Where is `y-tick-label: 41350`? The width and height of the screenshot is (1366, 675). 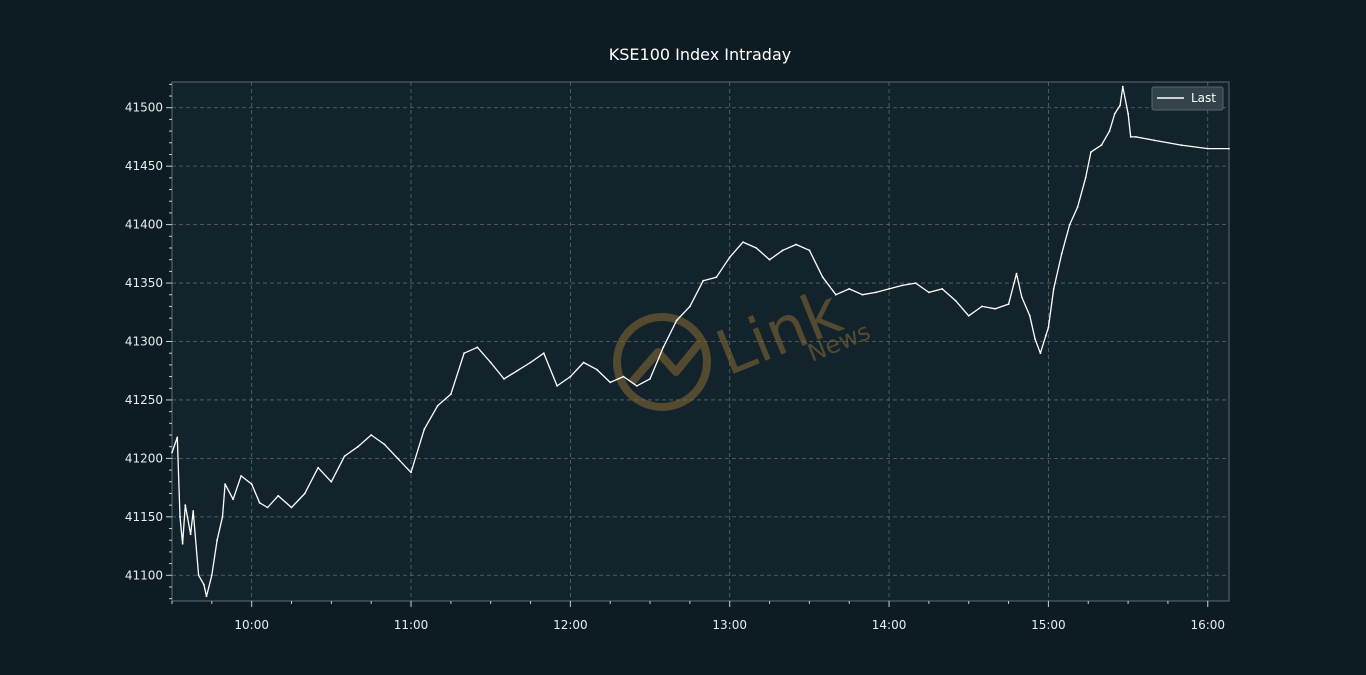
y-tick-label: 41350 is located at coordinates (144, 283).